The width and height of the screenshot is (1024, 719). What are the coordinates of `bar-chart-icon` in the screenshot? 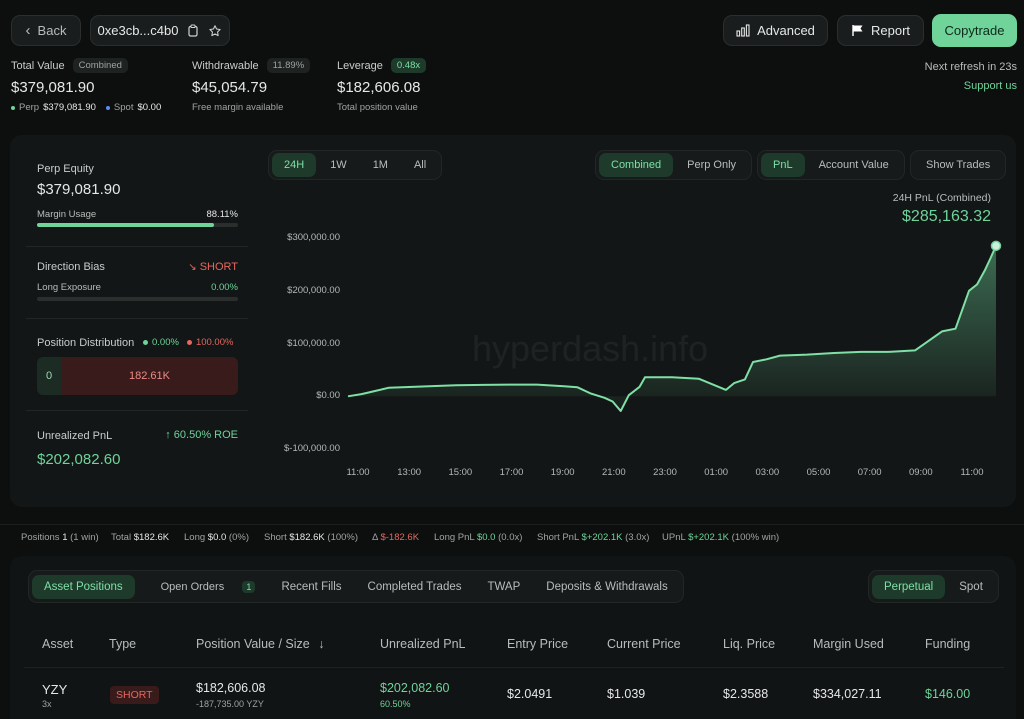 It's located at (743, 30).